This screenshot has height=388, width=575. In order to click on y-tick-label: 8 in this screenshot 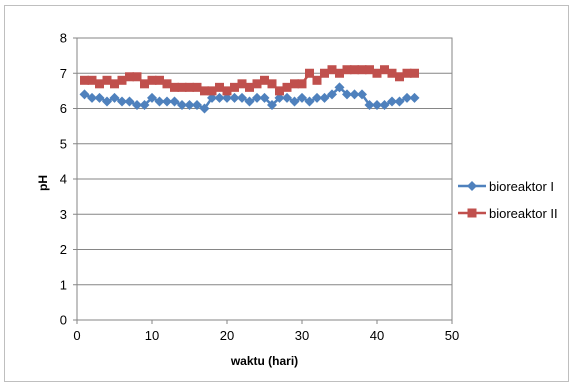, I will do `click(63, 38)`.